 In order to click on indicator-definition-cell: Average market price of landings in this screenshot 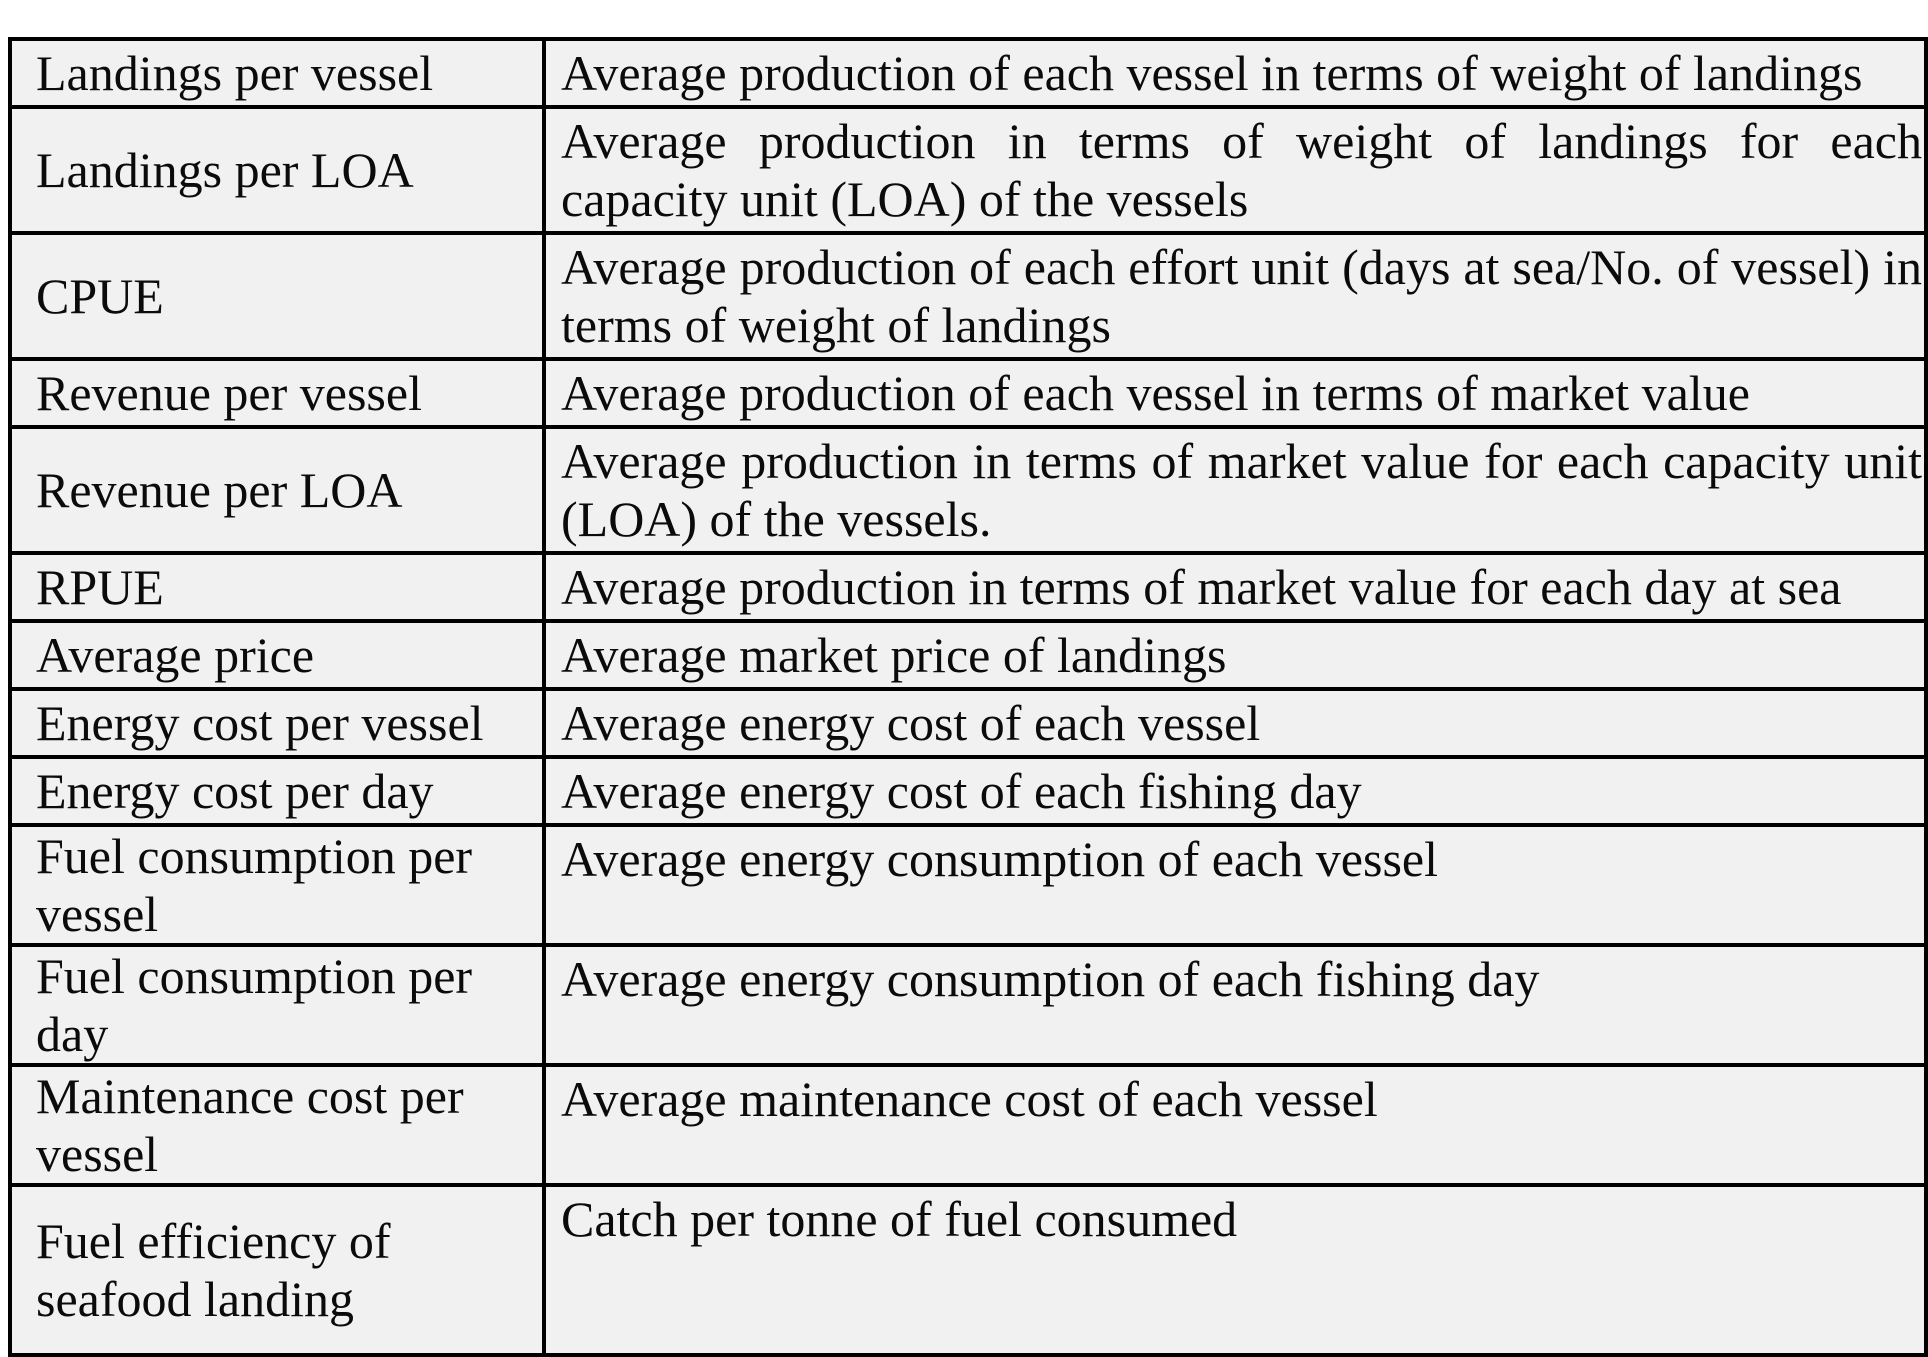, I will do `click(1235, 655)`.